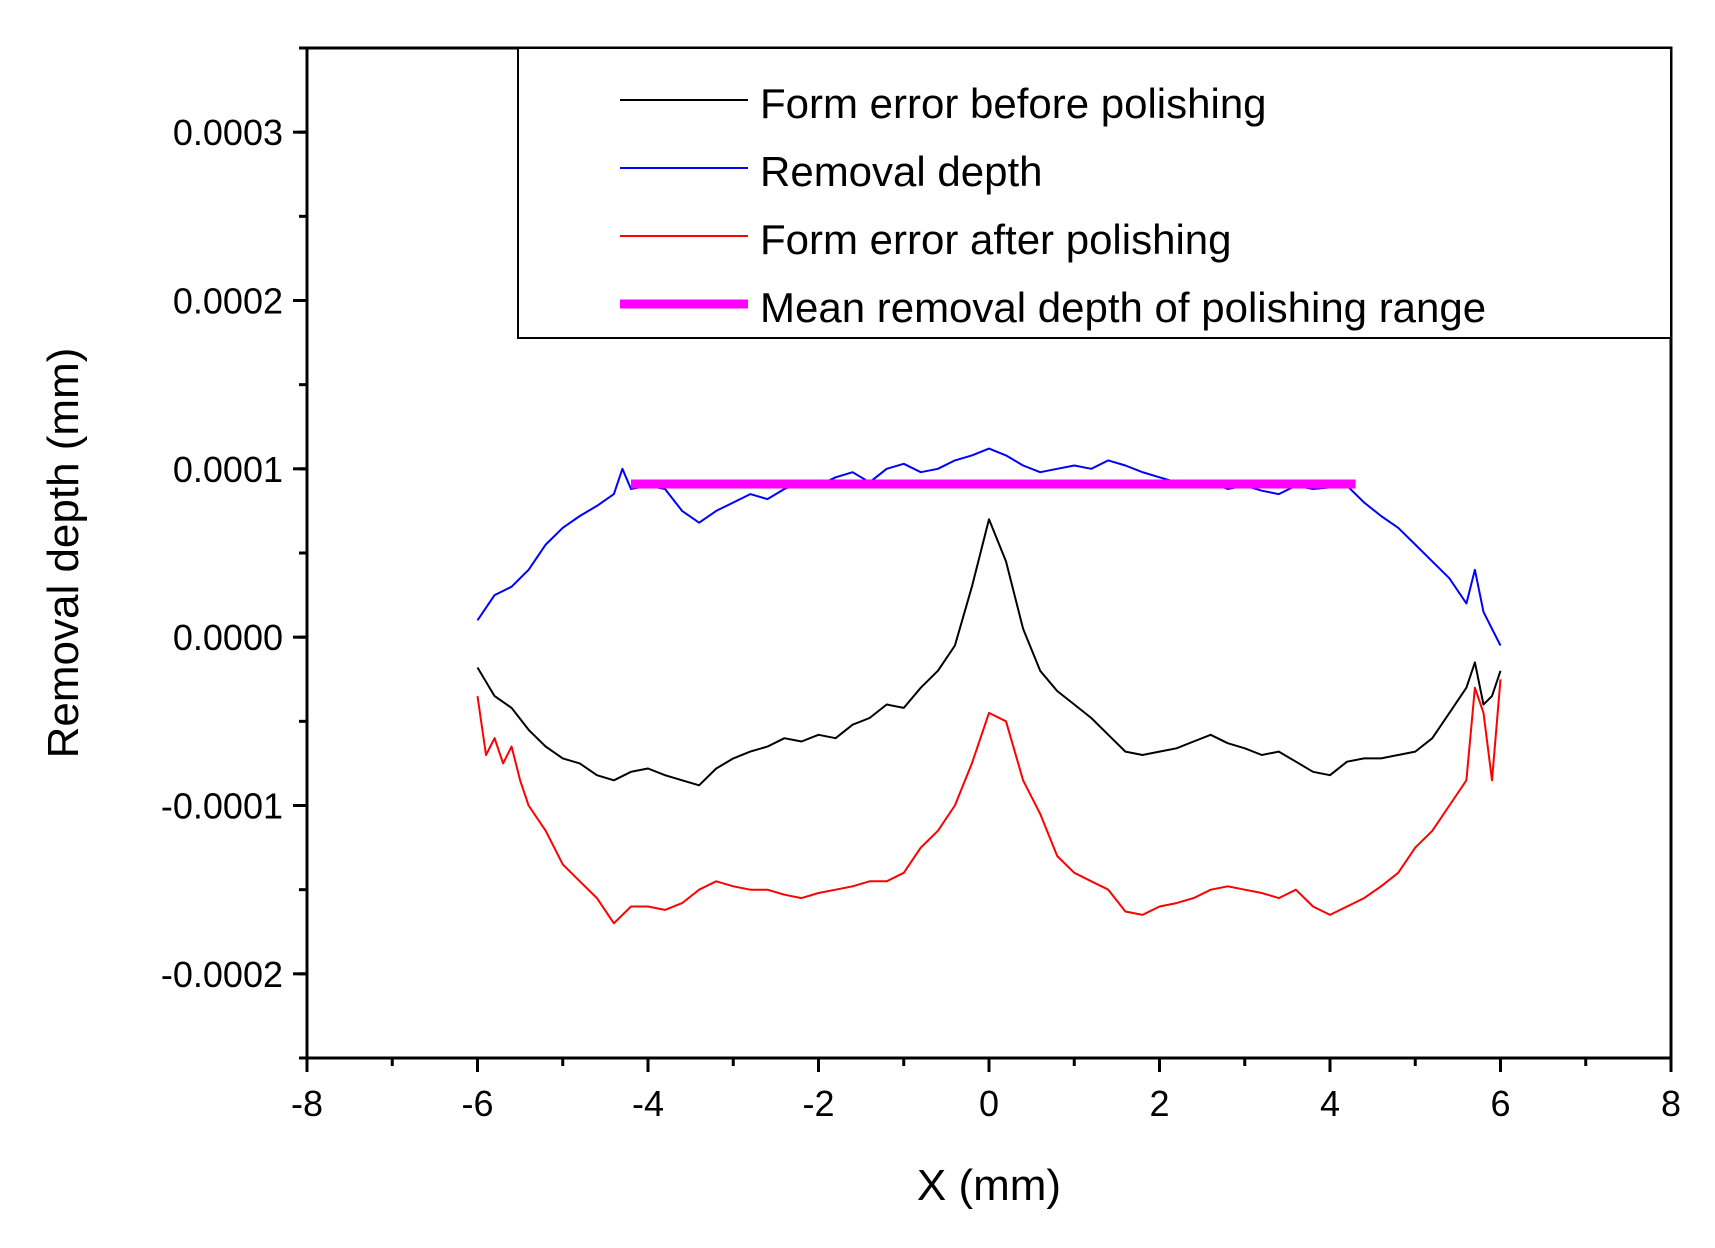 Image resolution: width=1715 pixels, height=1248 pixels. I want to click on y-axis-title: Removal depth (mm), so click(63, 553).